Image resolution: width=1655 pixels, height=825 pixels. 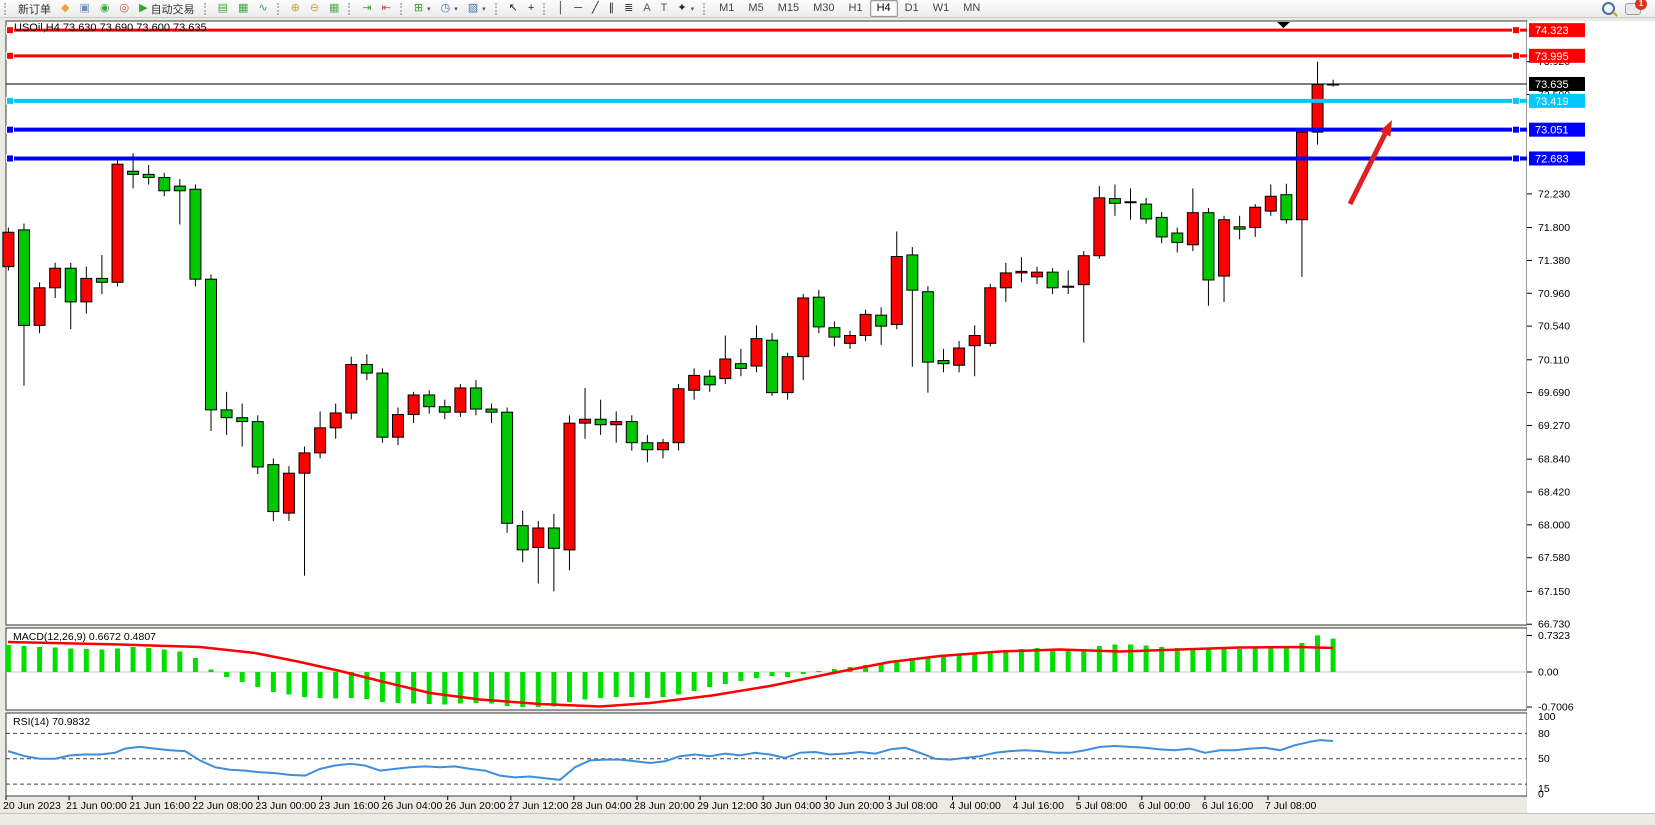 What do you see at coordinates (314, 9) in the screenshot?
I see `zoom-out-icon: ⊖` at bounding box center [314, 9].